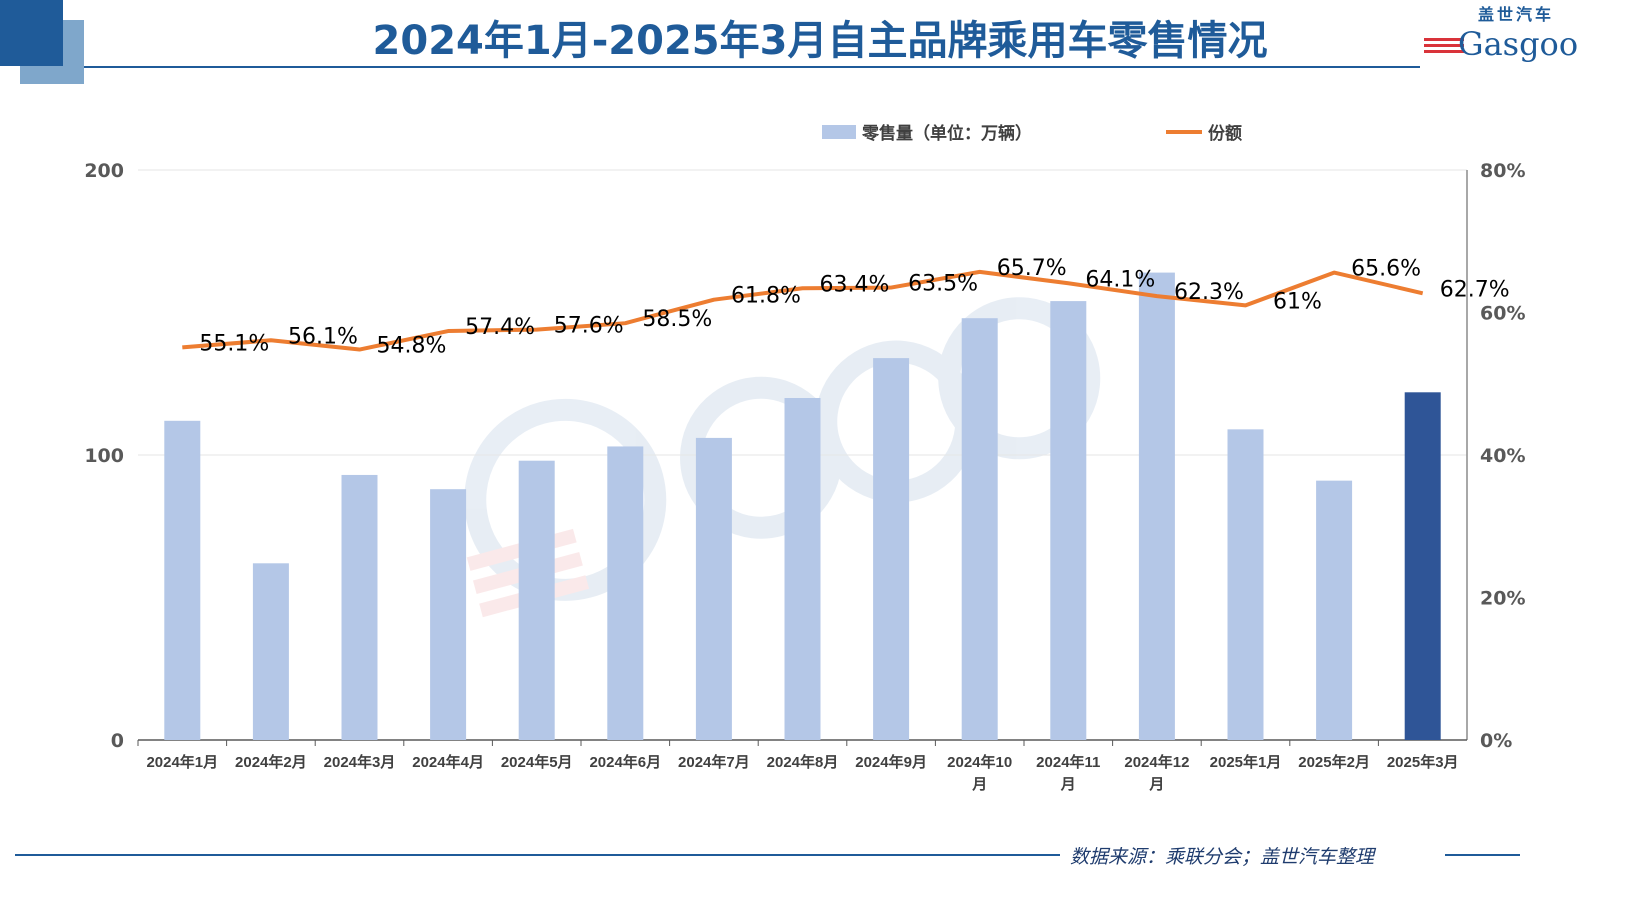 This screenshot has width=1640, height=913. What do you see at coordinates (412, 346) in the screenshot?
I see `data-label: 54.8%` at bounding box center [412, 346].